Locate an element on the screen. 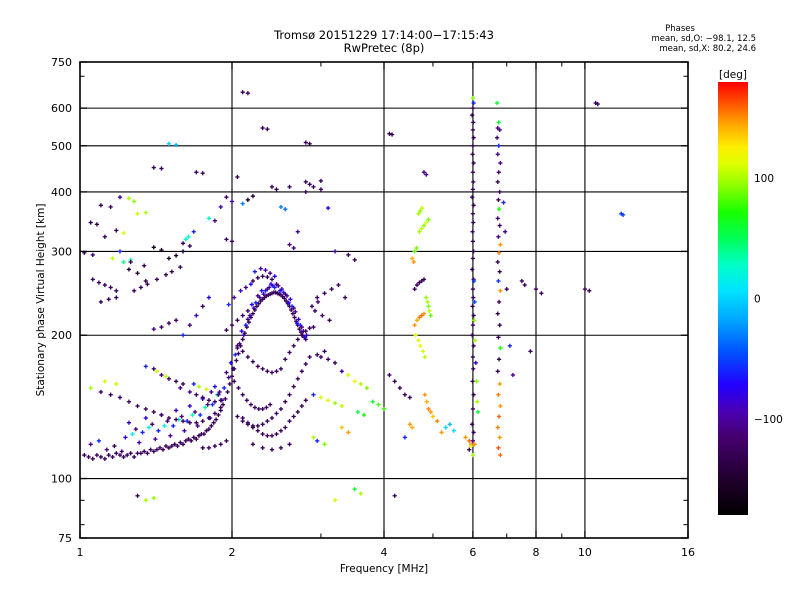  colorbar-tick-label: 0 is located at coordinates (757, 300).